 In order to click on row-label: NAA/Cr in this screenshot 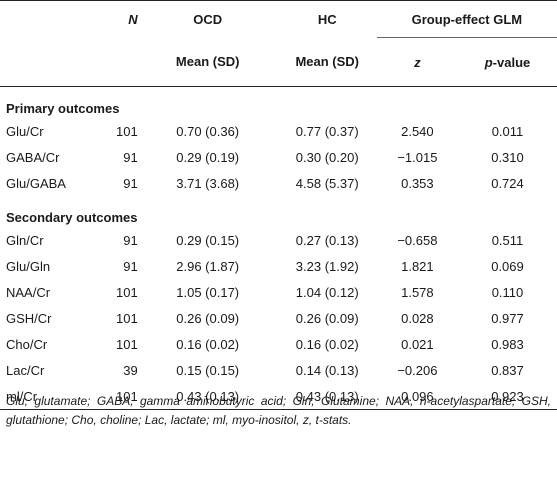, I will do `click(28, 292)`.